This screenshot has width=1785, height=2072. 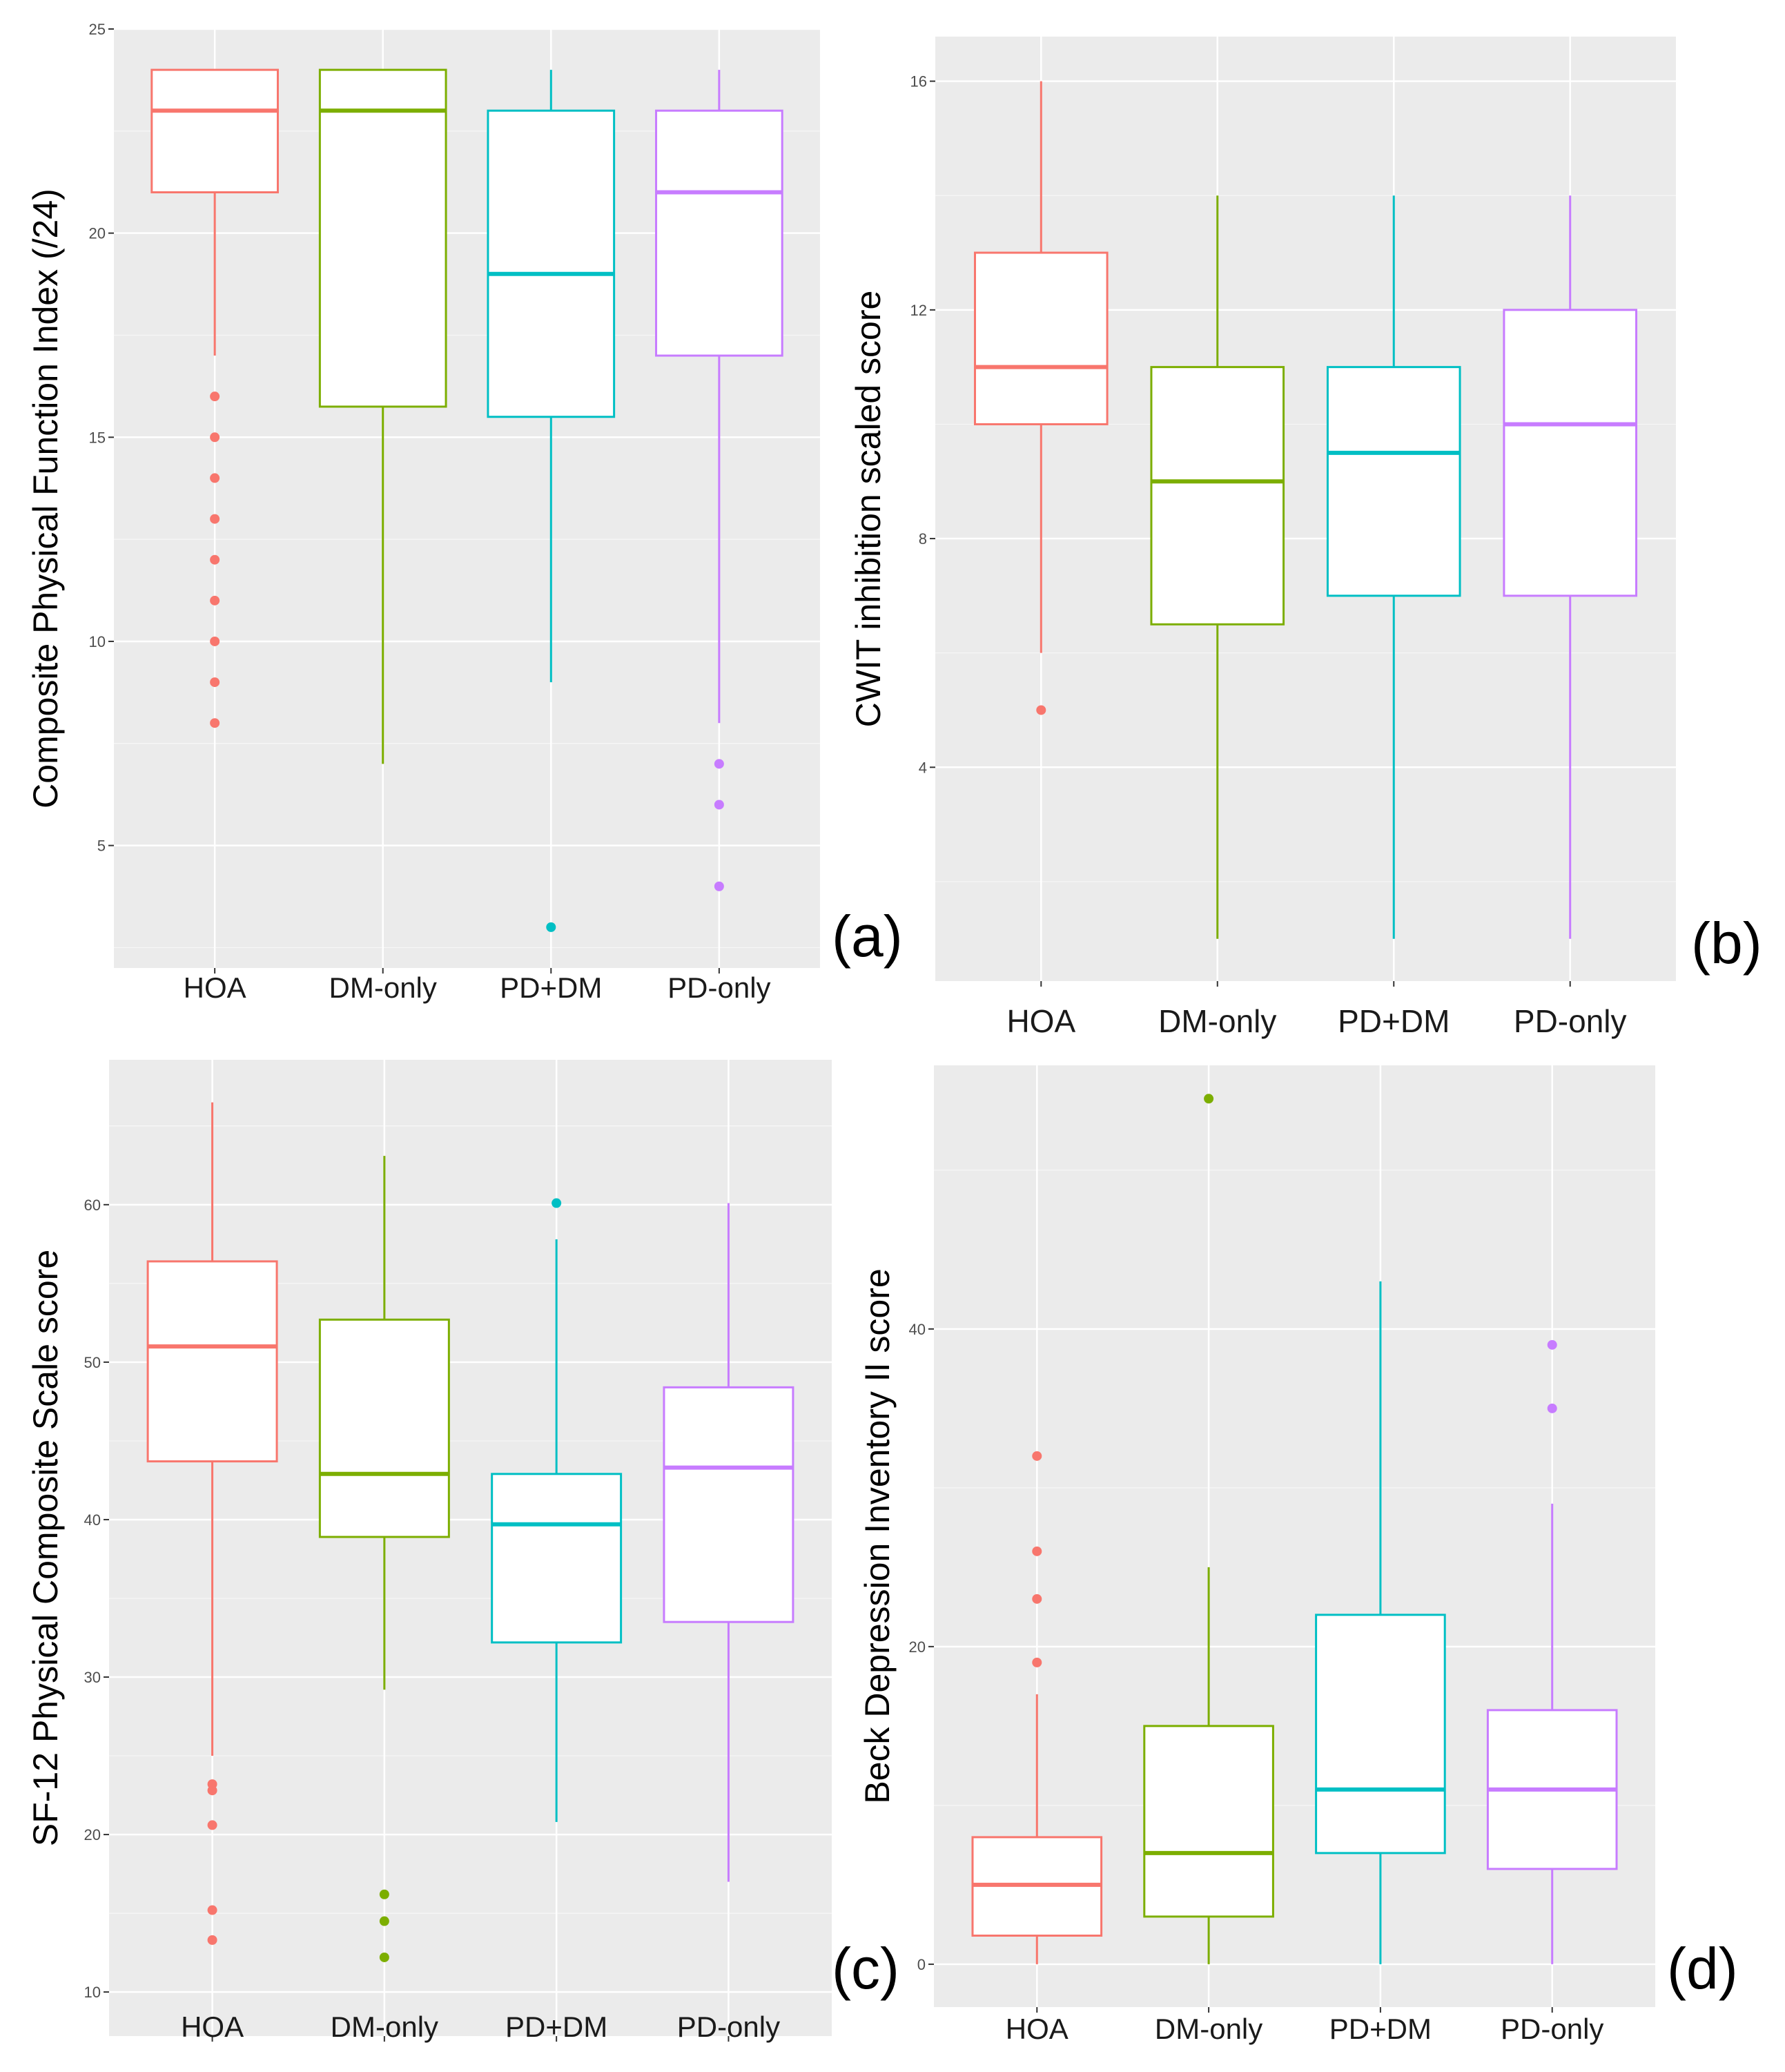 I want to click on y-axis-title: Beck Depression Inventory II score, so click(x=877, y=1536).